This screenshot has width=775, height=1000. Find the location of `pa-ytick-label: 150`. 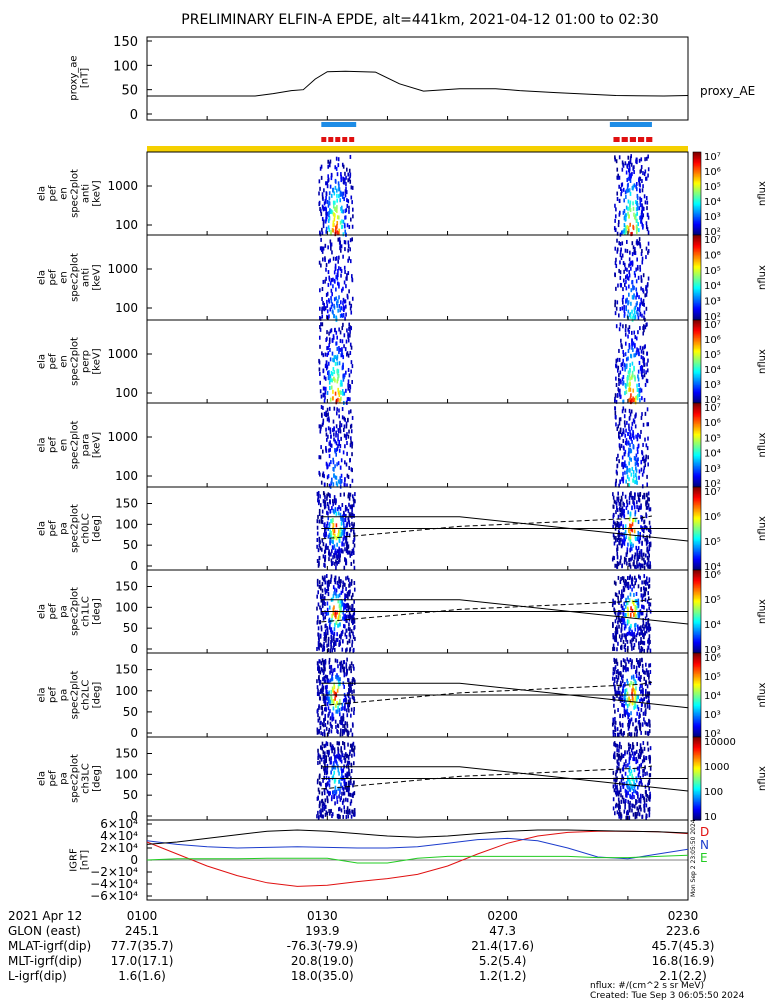

pa-ytick-label: 150 is located at coordinates (126, 754).